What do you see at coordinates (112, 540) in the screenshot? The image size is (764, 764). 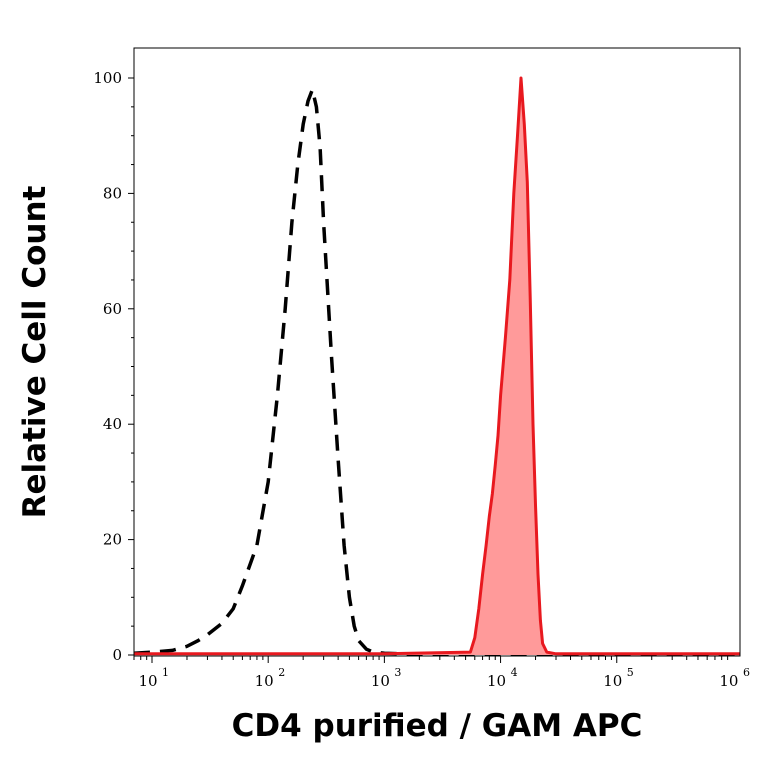 I see `y-tick-label: 20` at bounding box center [112, 540].